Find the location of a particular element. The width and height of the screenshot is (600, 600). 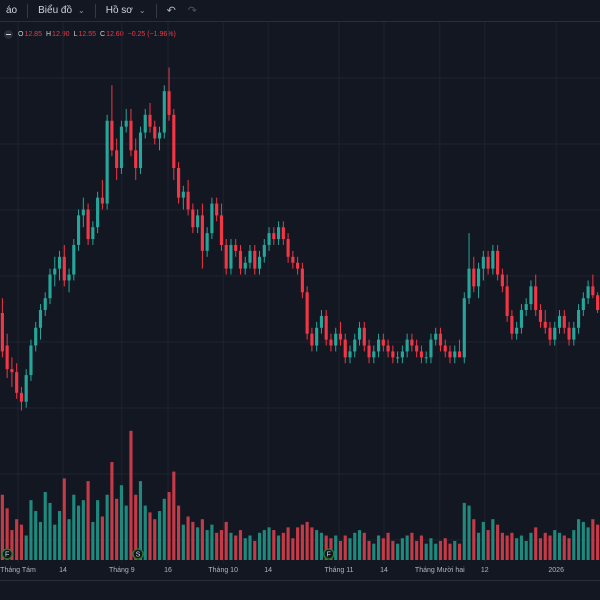

time-axis-label: 14 is located at coordinates (63, 570).